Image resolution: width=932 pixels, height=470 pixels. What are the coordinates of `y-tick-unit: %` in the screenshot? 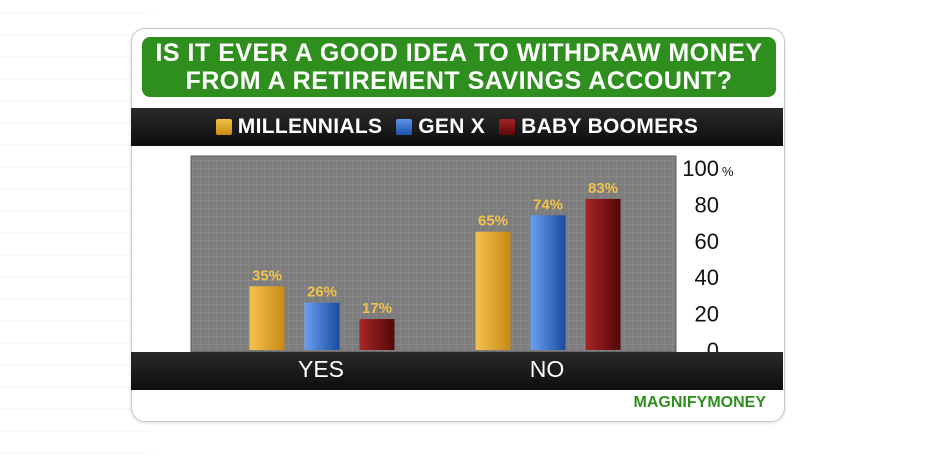 It's located at (728, 171).